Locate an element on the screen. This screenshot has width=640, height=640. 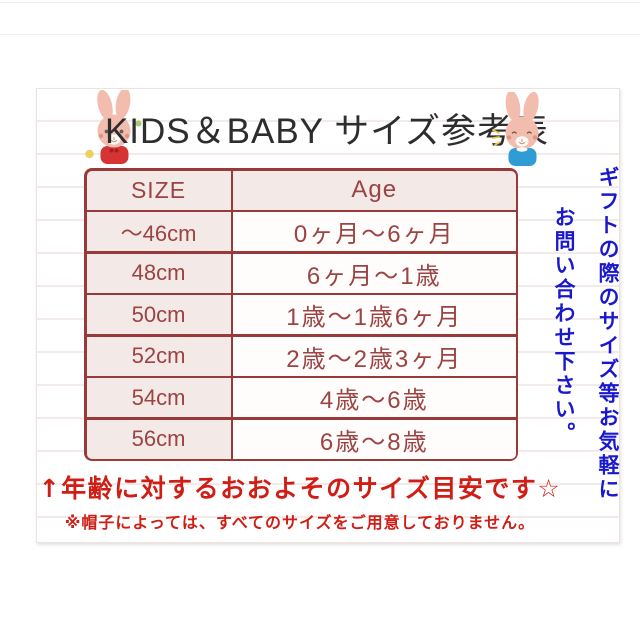
table-cell-age: 4歳～6歳 is located at coordinates (374, 397).